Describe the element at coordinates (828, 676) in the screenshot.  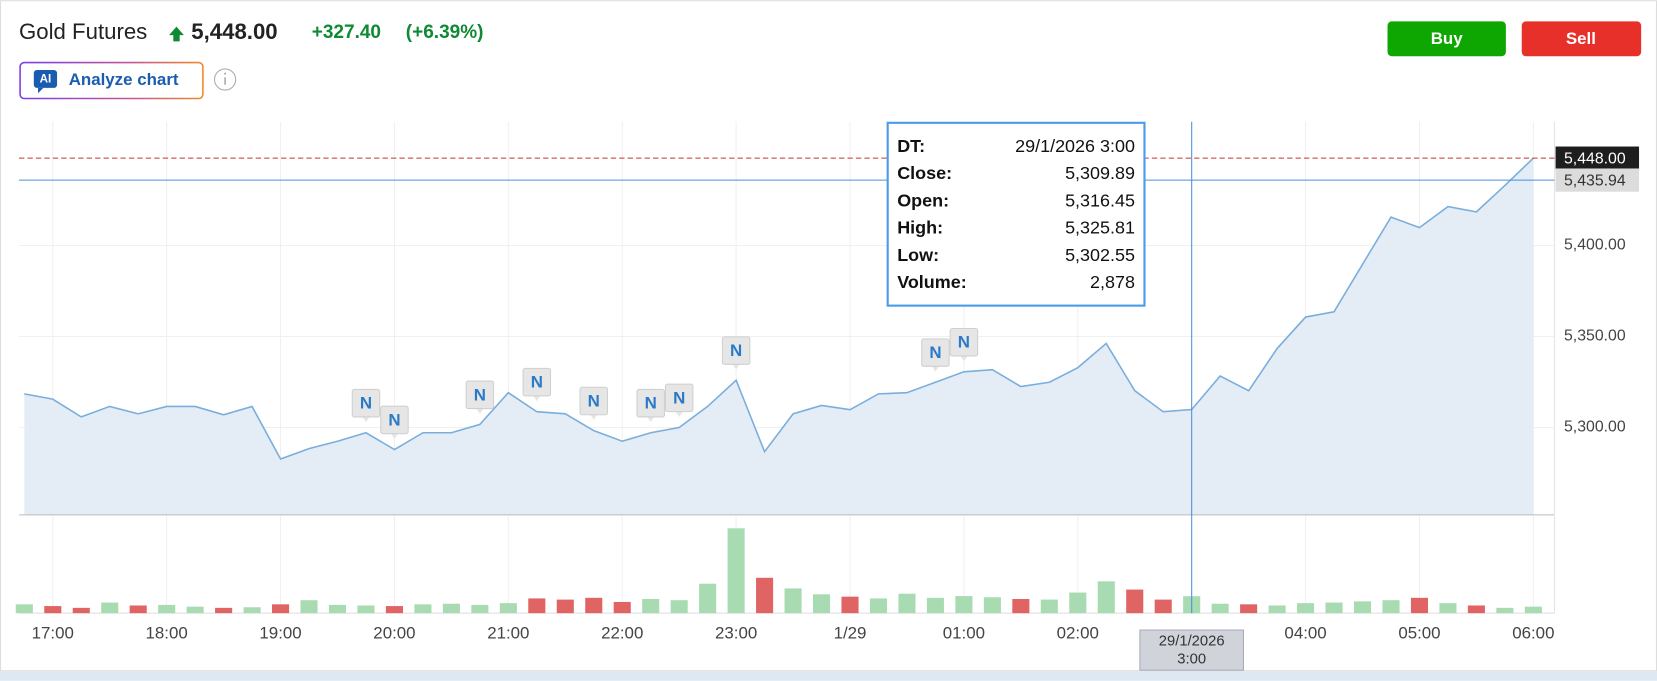
I see `bottom-strip` at that location.